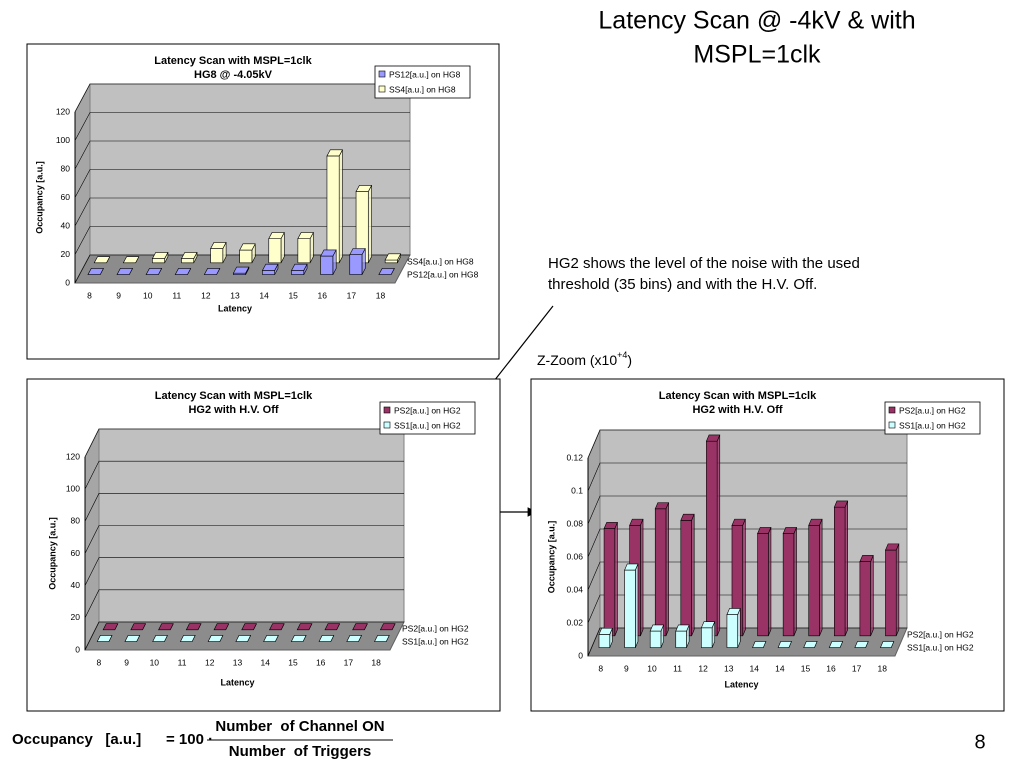  I want to click on series-floor-label: PS2[a.u.] on HG2, so click(940, 634).